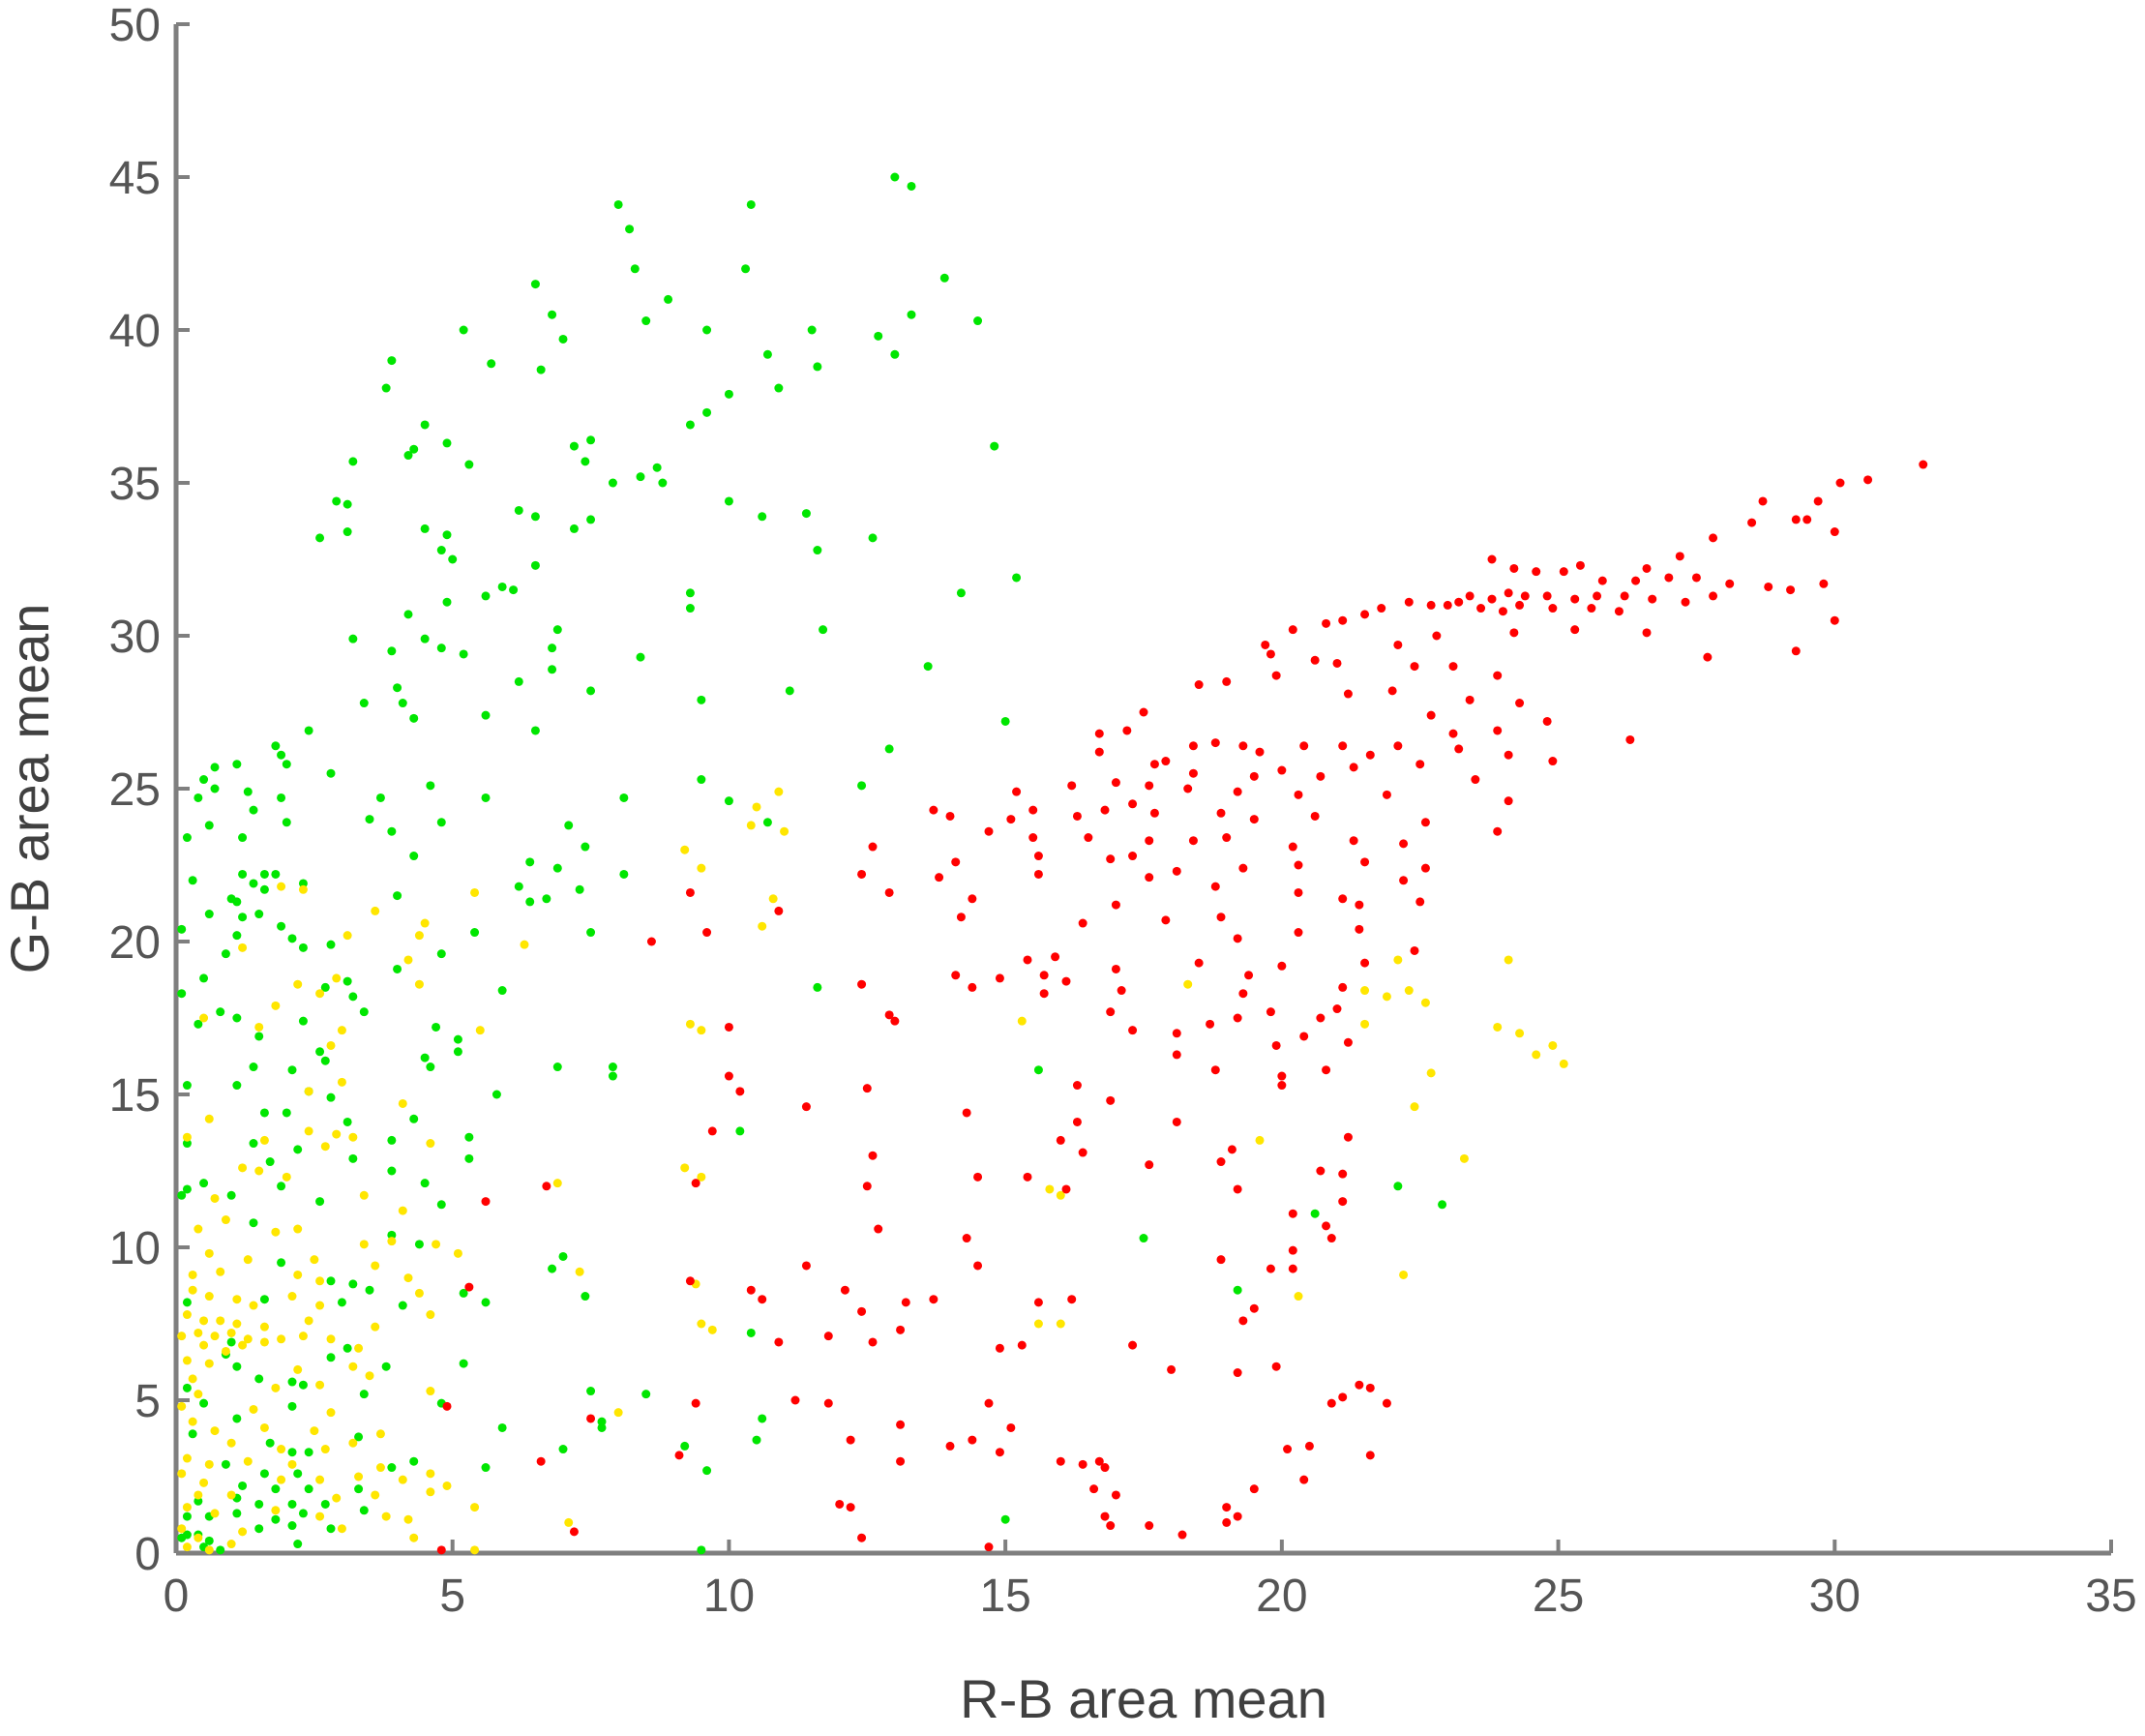  What do you see at coordinates (148, 1401) in the screenshot?
I see `y-tick-label: 5` at bounding box center [148, 1401].